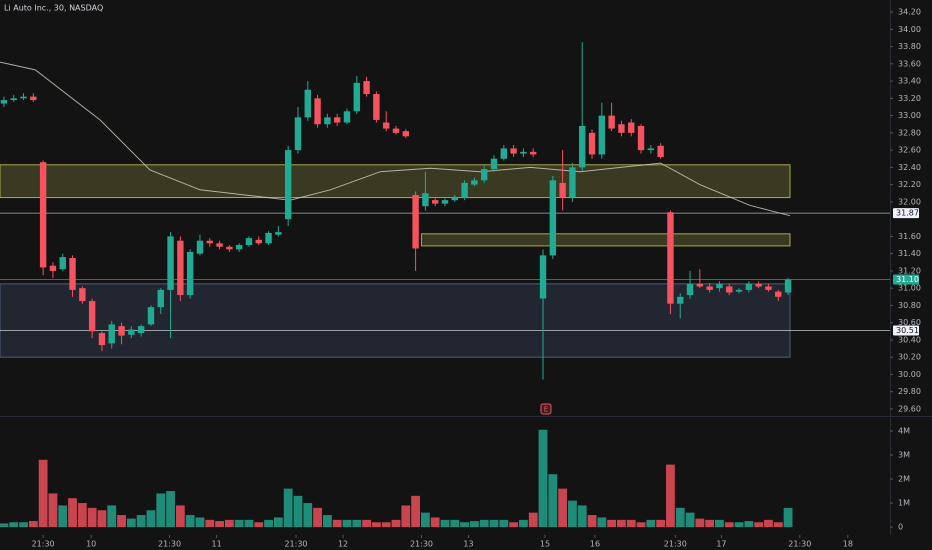 This screenshot has width=932, height=550. Describe the element at coordinates (545, 544) in the screenshot. I see `x-tick-label: 15` at that location.